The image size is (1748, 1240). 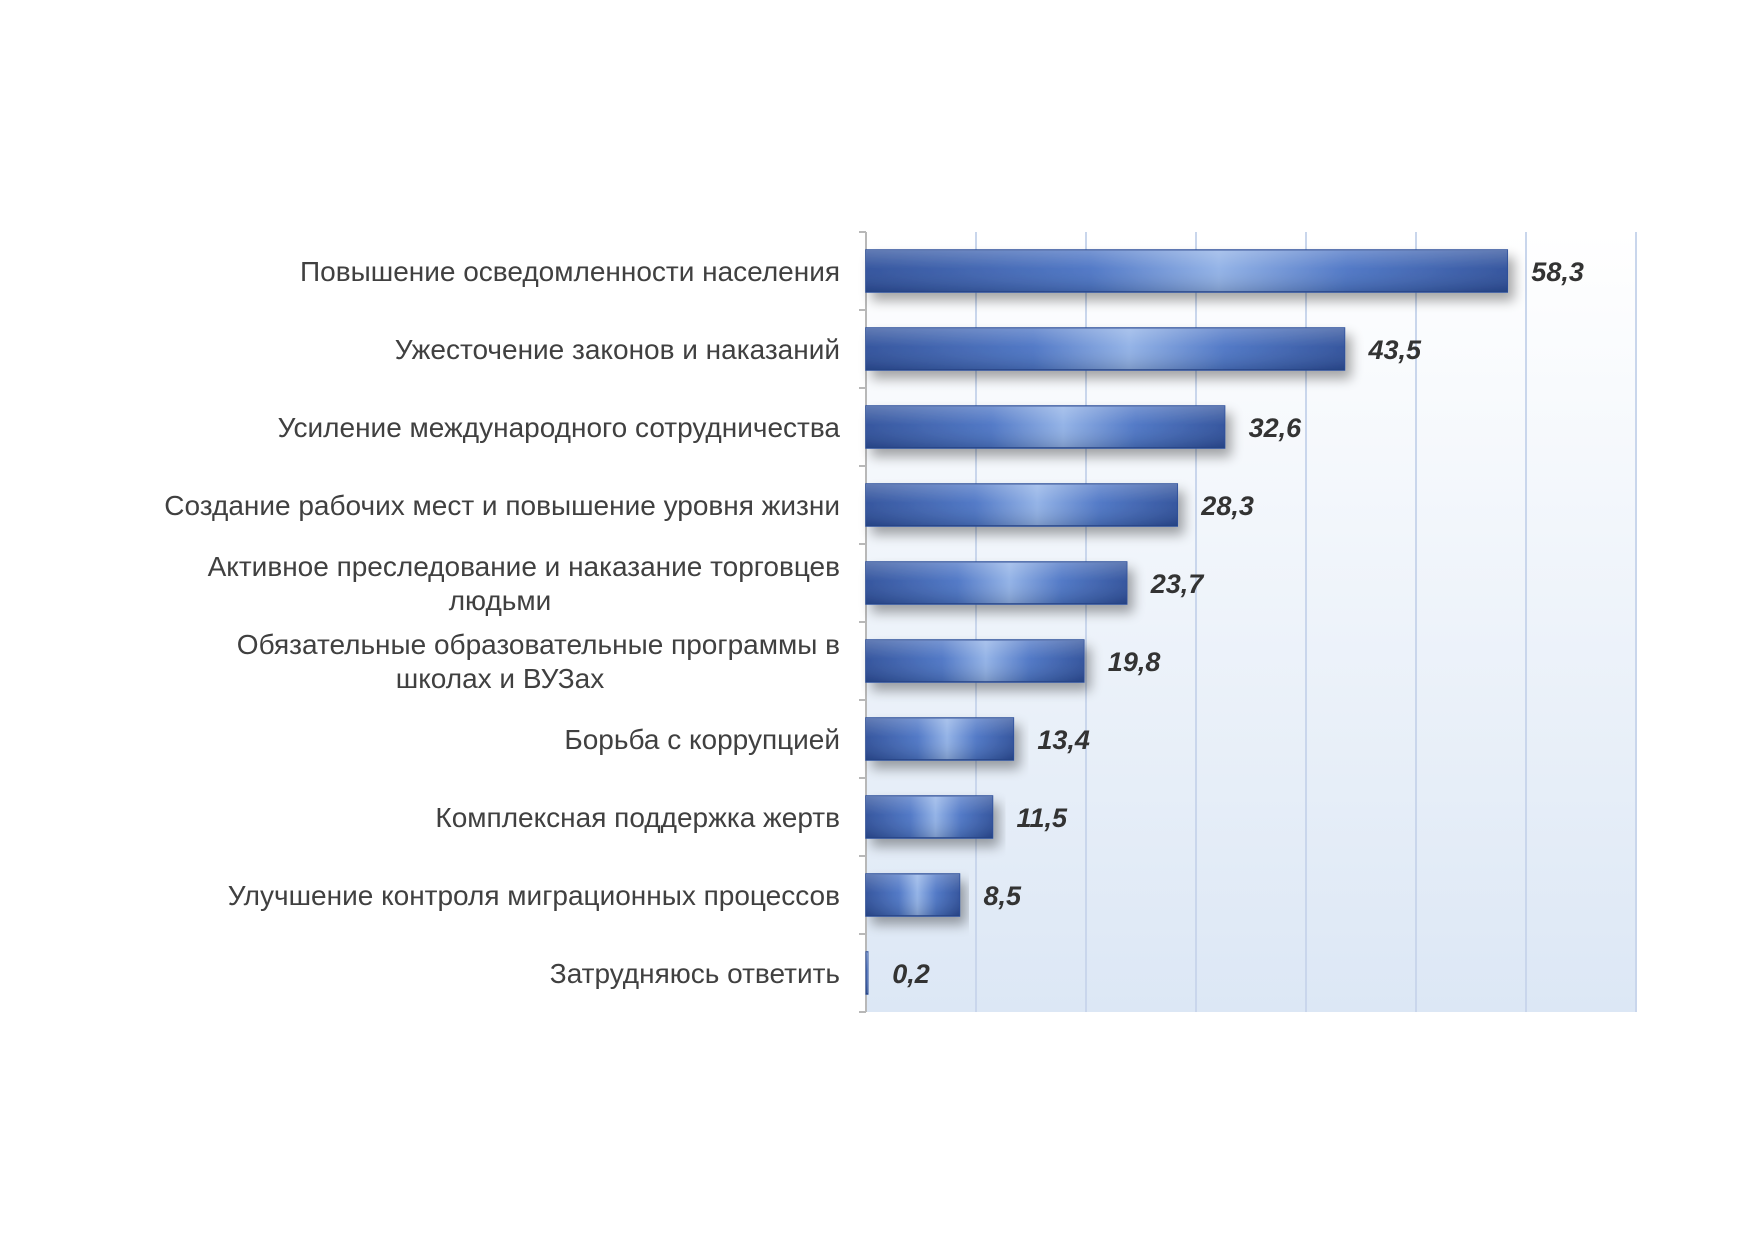 What do you see at coordinates (570, 271) in the screenshot?
I see `category-label: Повышение осведомленности населения` at bounding box center [570, 271].